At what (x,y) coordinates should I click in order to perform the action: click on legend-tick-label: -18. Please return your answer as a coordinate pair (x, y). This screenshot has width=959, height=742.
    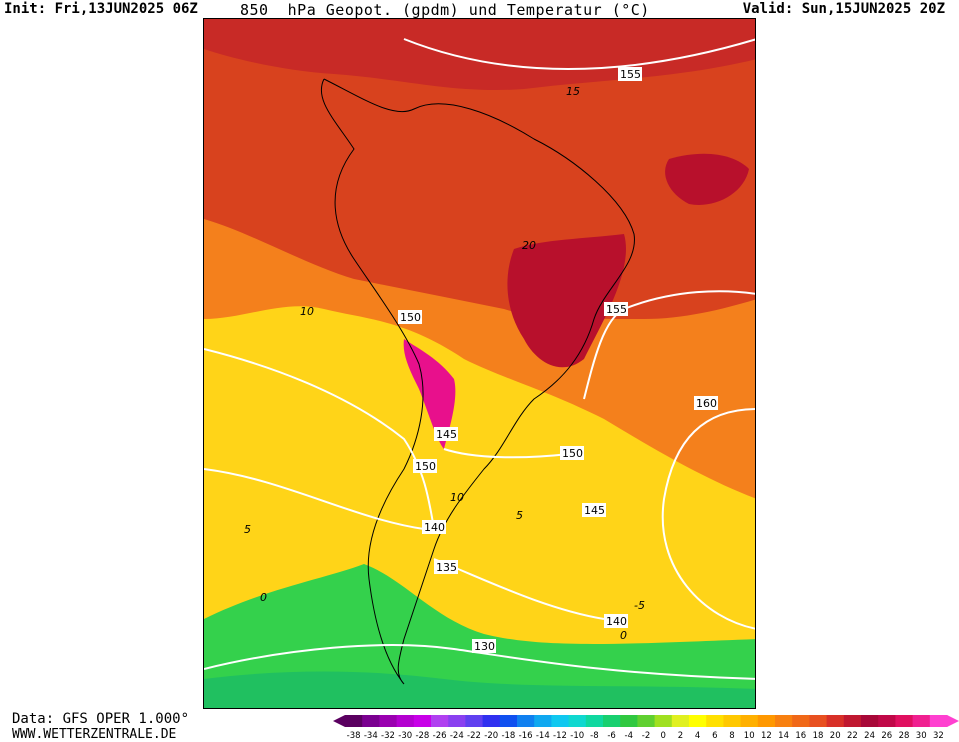
    Looking at the image, I should click on (508, 736).